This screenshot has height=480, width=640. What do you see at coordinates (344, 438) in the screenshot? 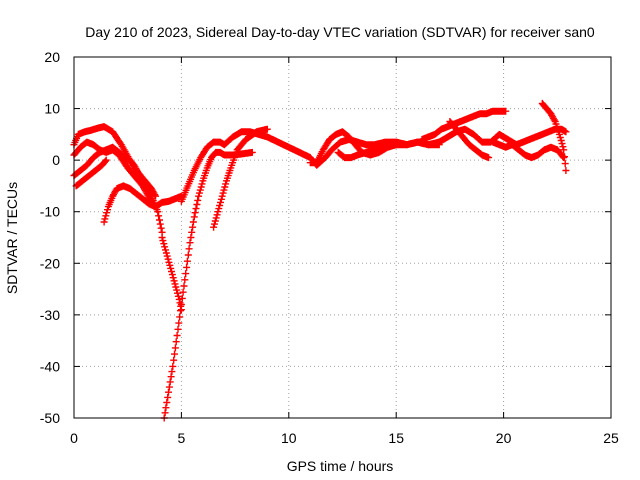
I see `x-axis-tick-labels: 0 5 10 15 20 25` at bounding box center [344, 438].